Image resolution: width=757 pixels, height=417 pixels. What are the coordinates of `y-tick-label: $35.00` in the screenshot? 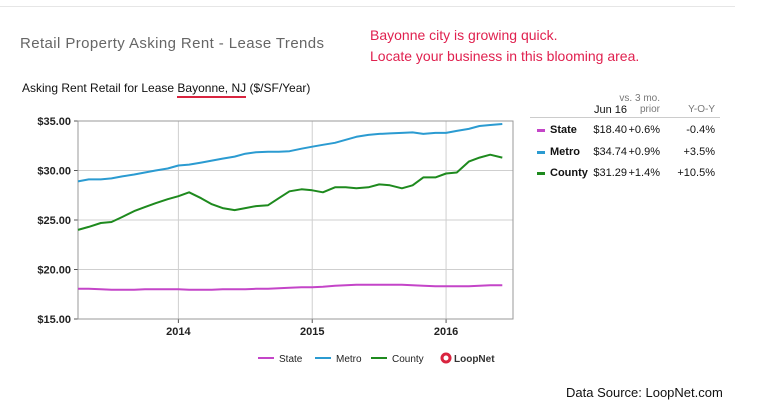 It's located at (54, 122).